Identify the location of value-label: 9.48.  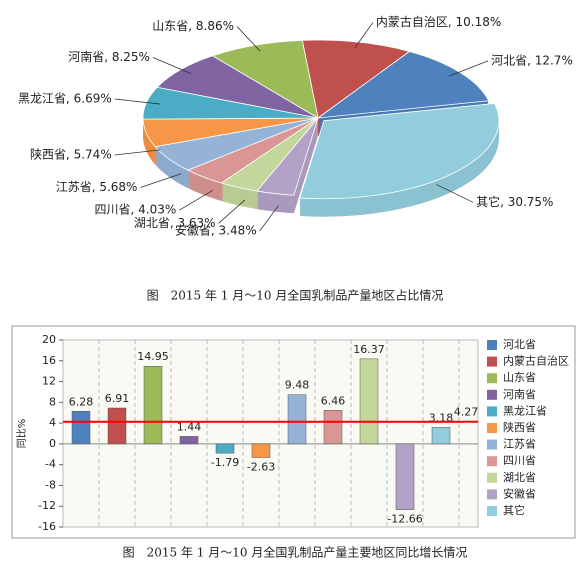
(297, 385).